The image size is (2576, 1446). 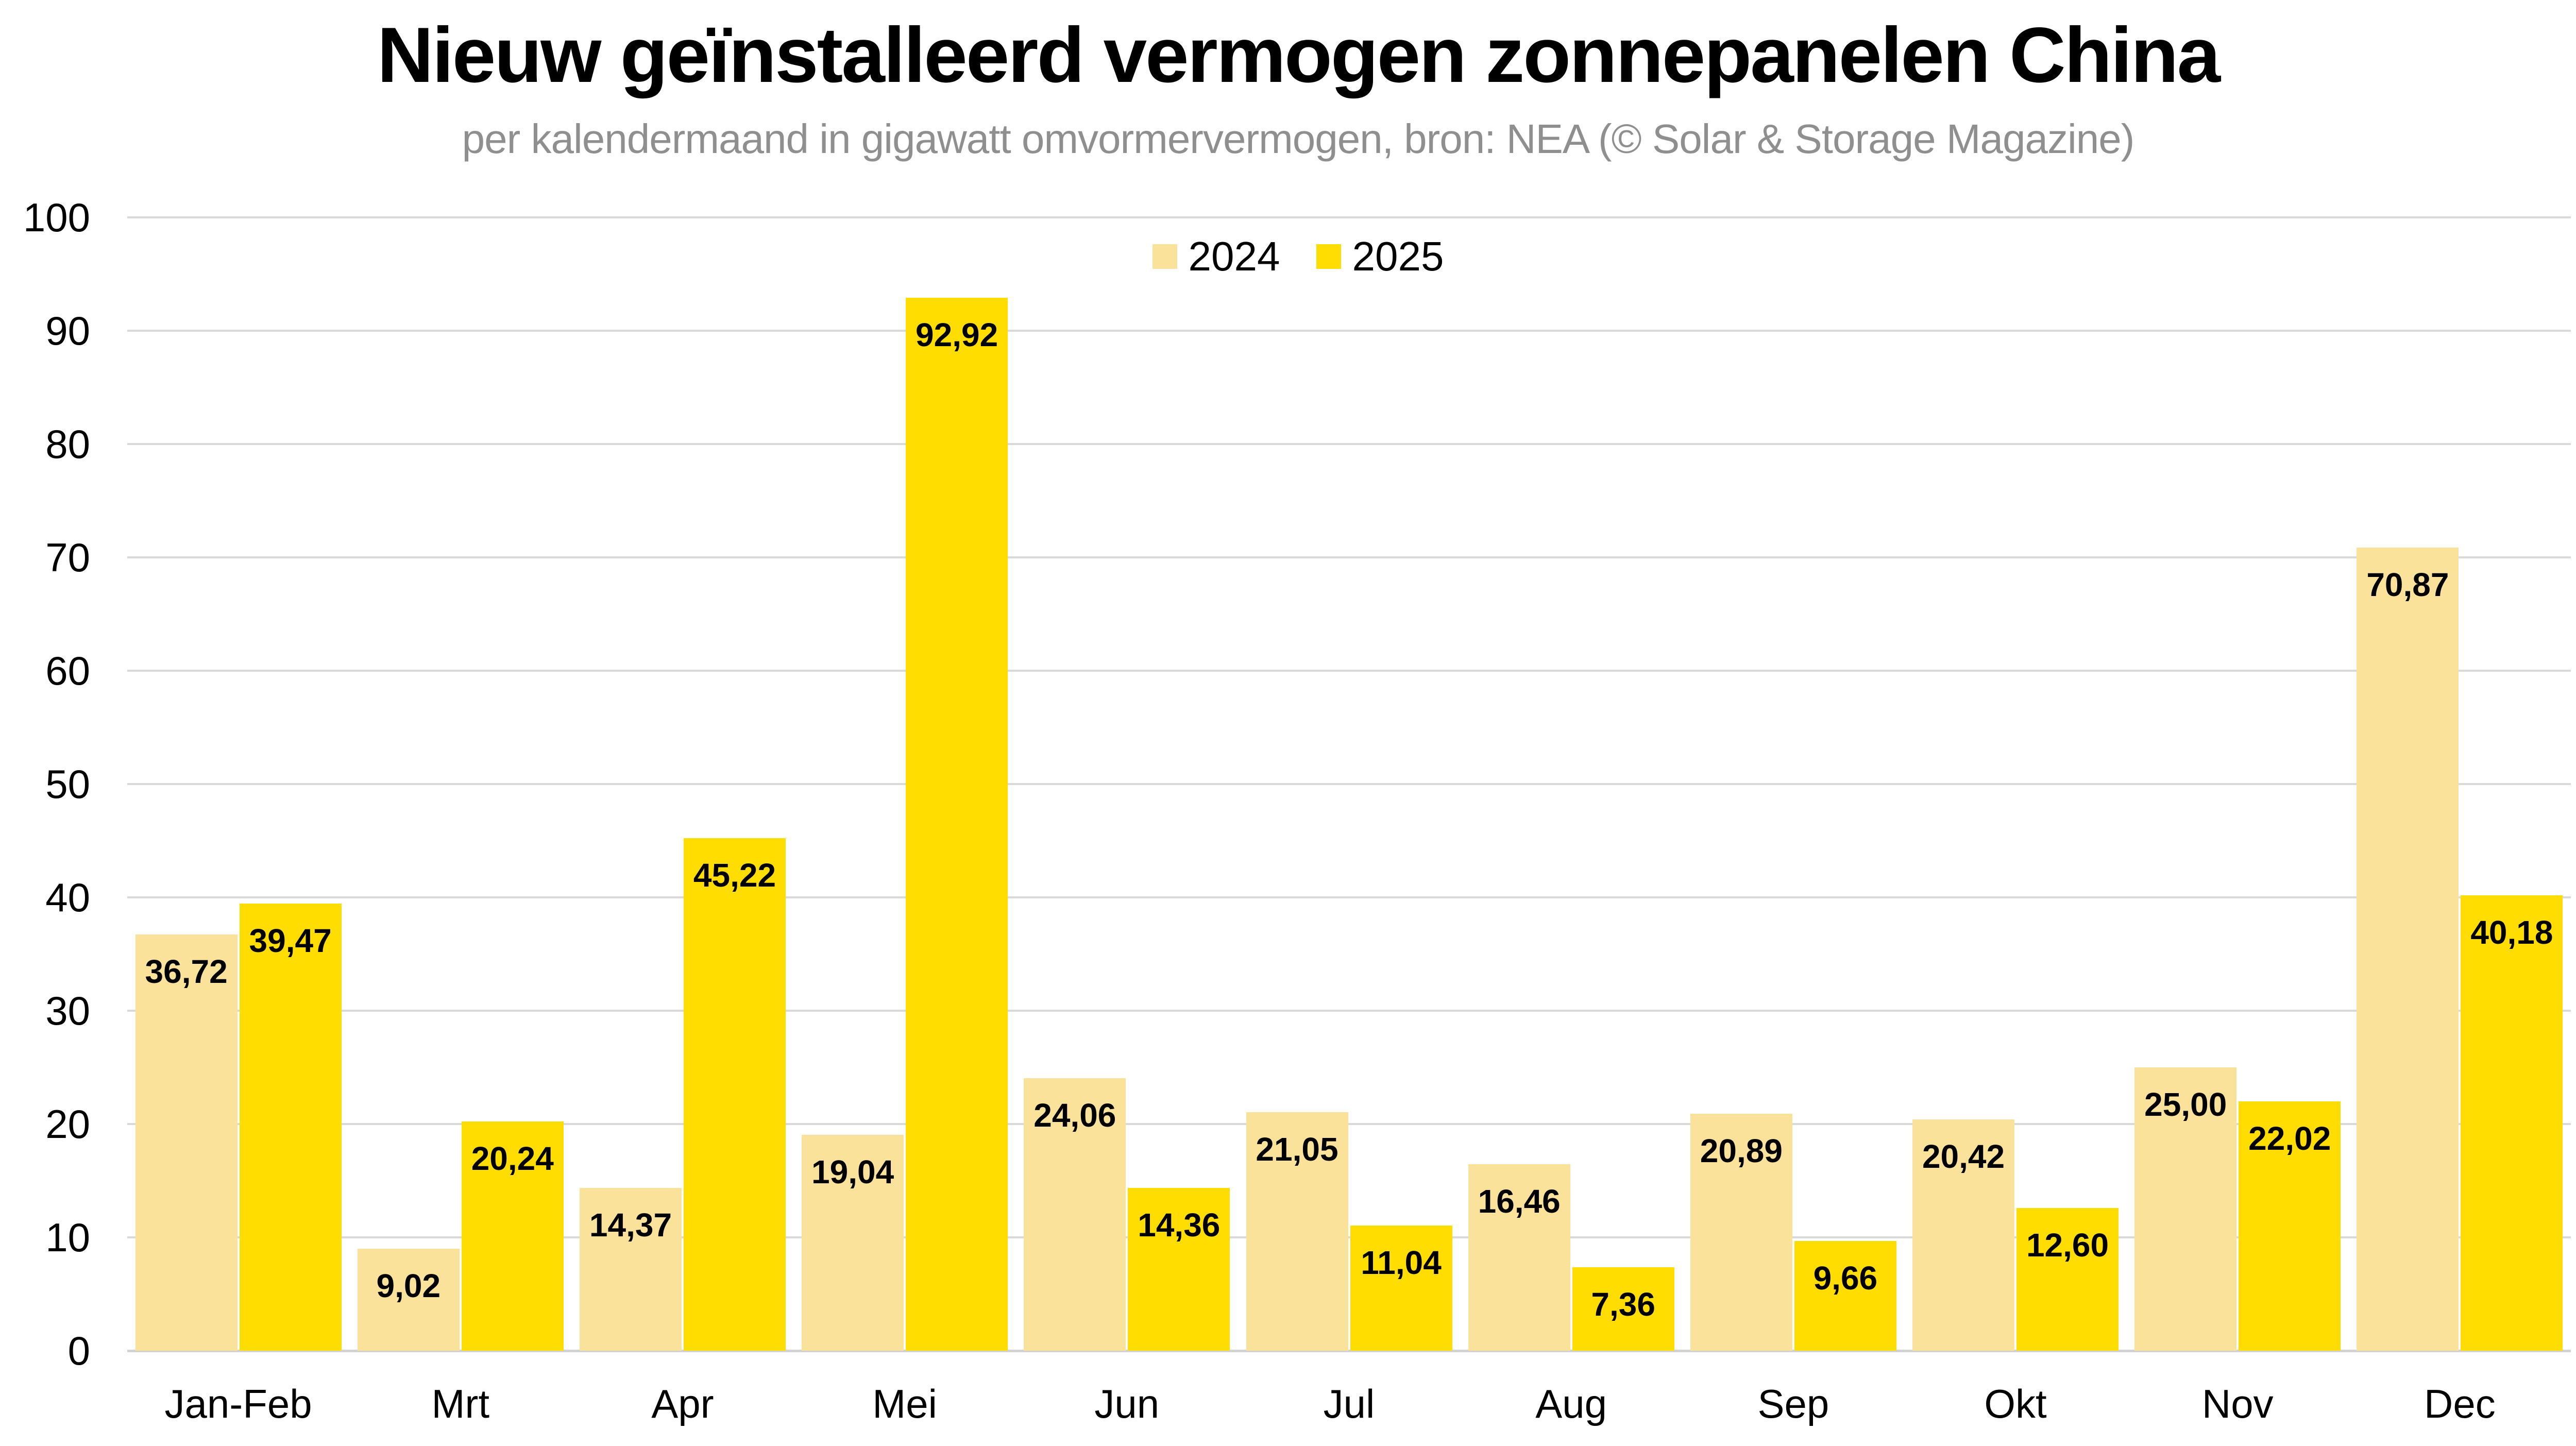 What do you see at coordinates (2237, 1403) in the screenshot?
I see `x-tick-nov: Nov` at bounding box center [2237, 1403].